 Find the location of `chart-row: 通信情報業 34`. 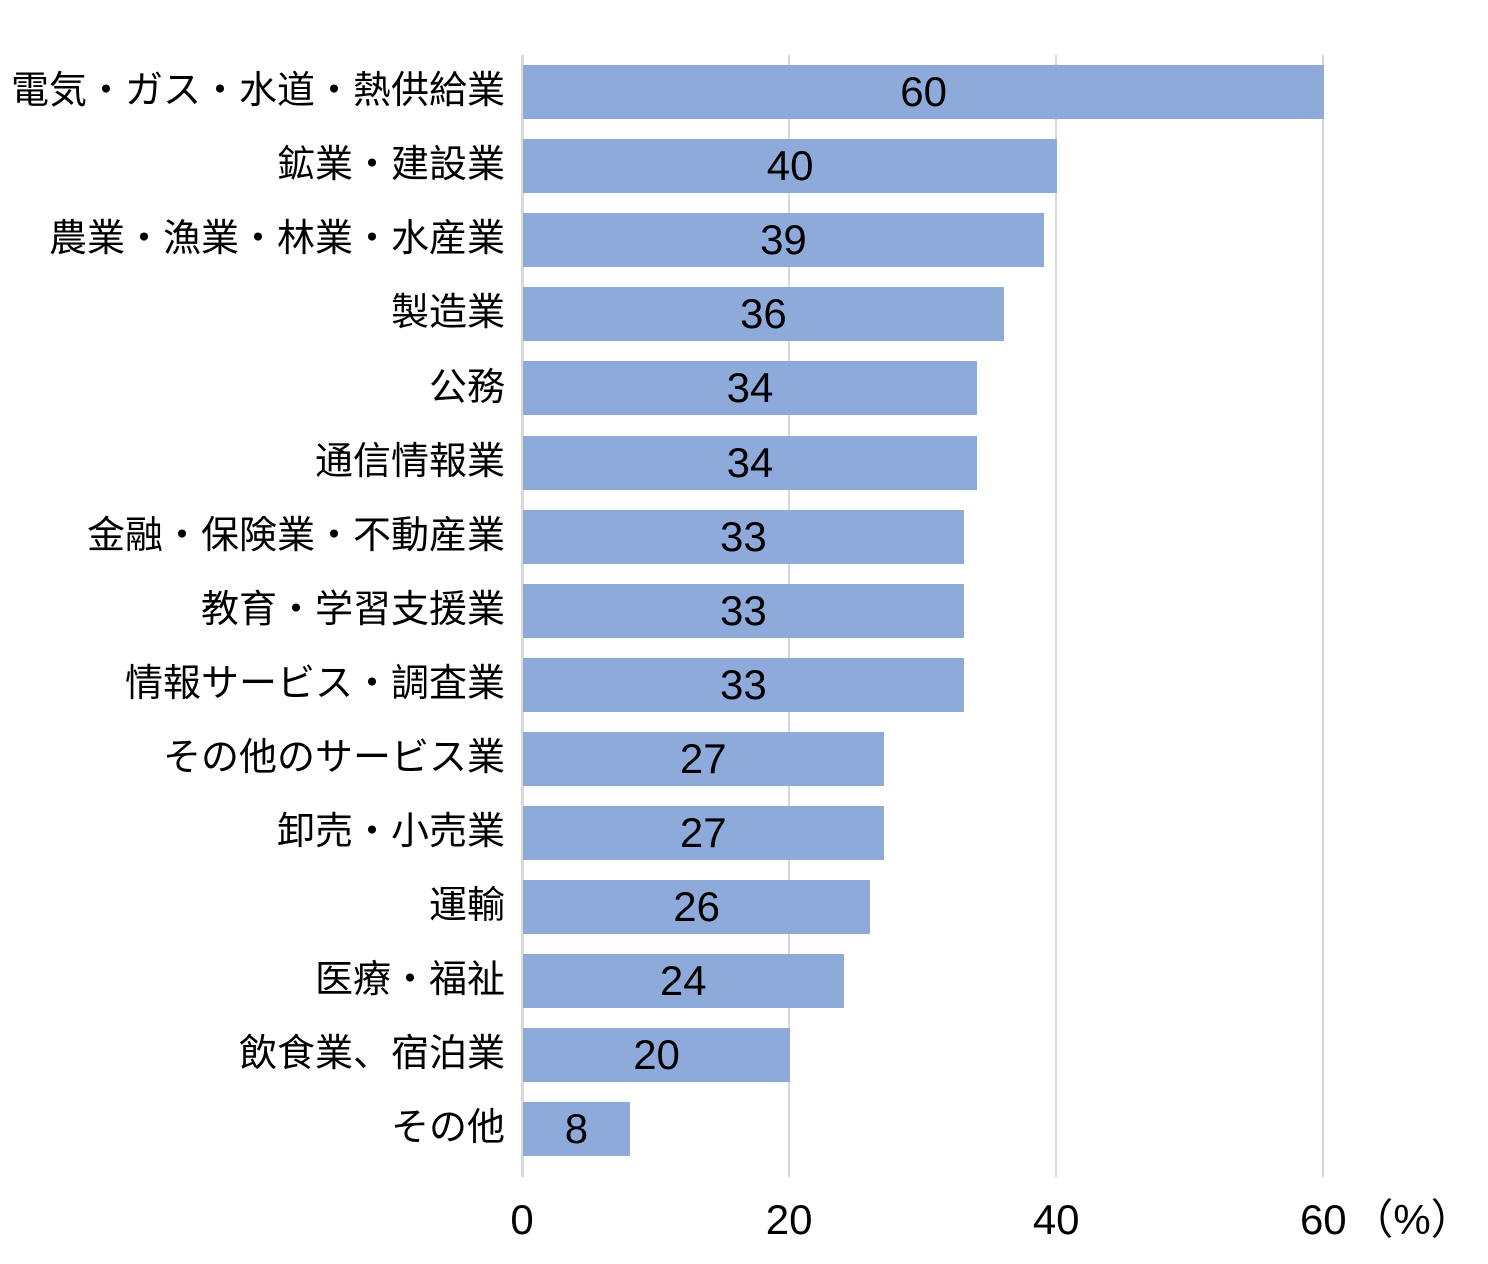

chart-row: 通信情報業 34 is located at coordinates (744, 462).